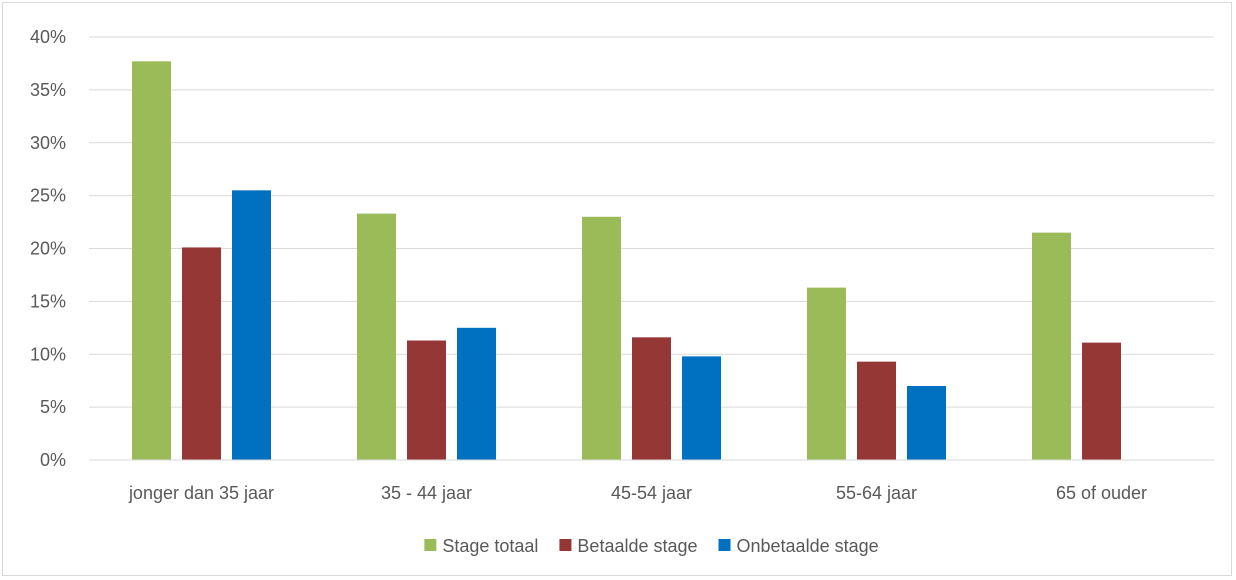 The width and height of the screenshot is (1236, 580). I want to click on y-tick-label: 10%, so click(48, 354).